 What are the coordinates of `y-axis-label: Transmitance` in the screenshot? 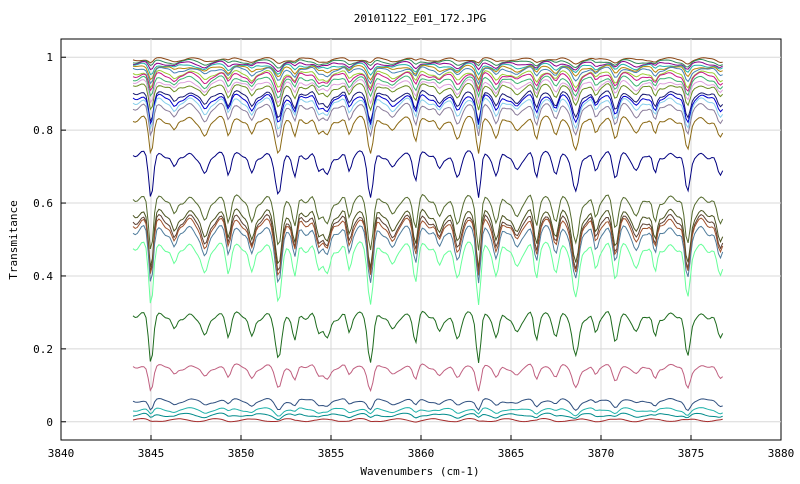 It's located at (13, 239).